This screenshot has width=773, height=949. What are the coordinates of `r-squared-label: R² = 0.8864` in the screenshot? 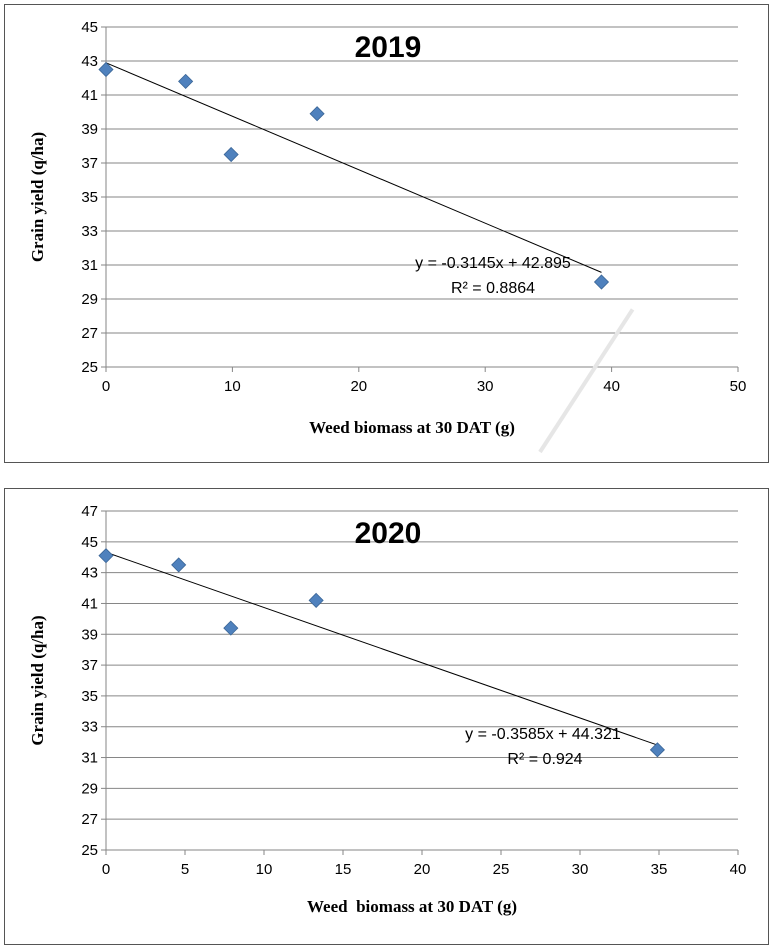 It's located at (493, 288).